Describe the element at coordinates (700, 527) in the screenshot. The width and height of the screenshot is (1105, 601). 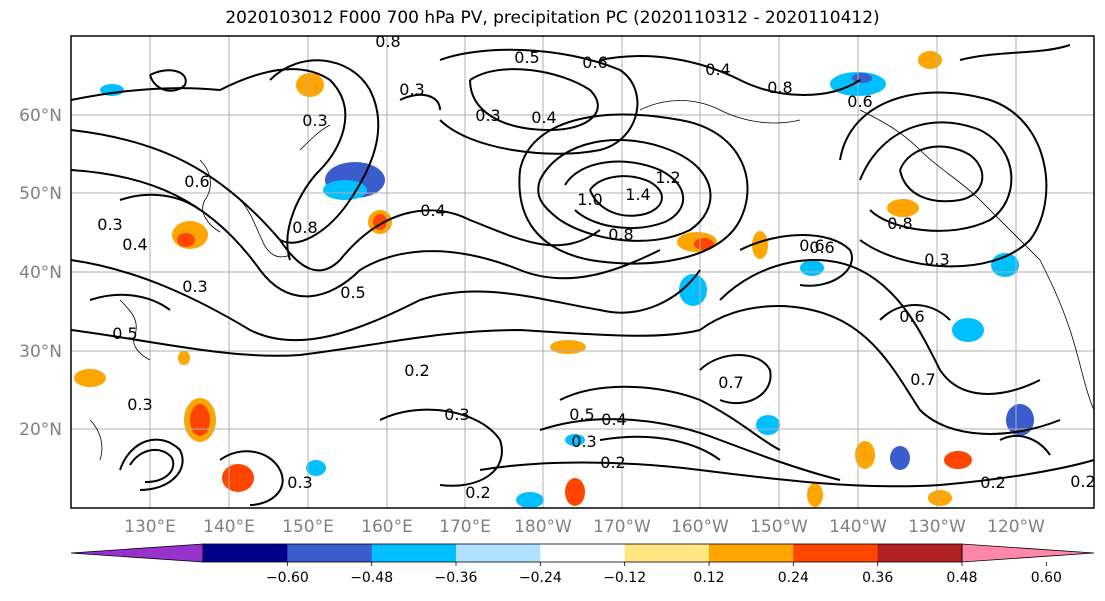
I see `lon-label: 160°W` at that location.